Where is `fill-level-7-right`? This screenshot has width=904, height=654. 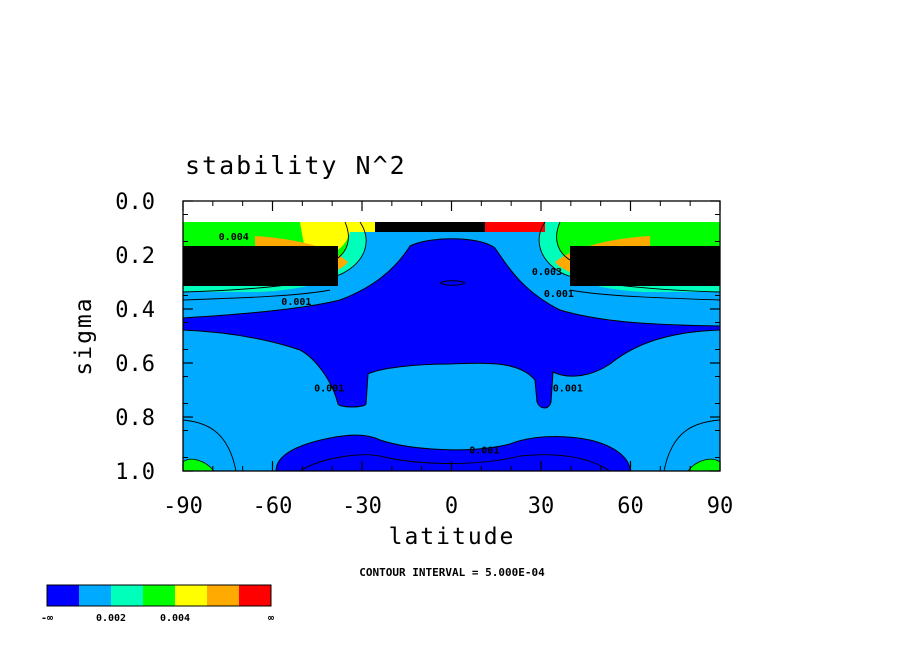 fill-level-7-right is located at coordinates (645, 266).